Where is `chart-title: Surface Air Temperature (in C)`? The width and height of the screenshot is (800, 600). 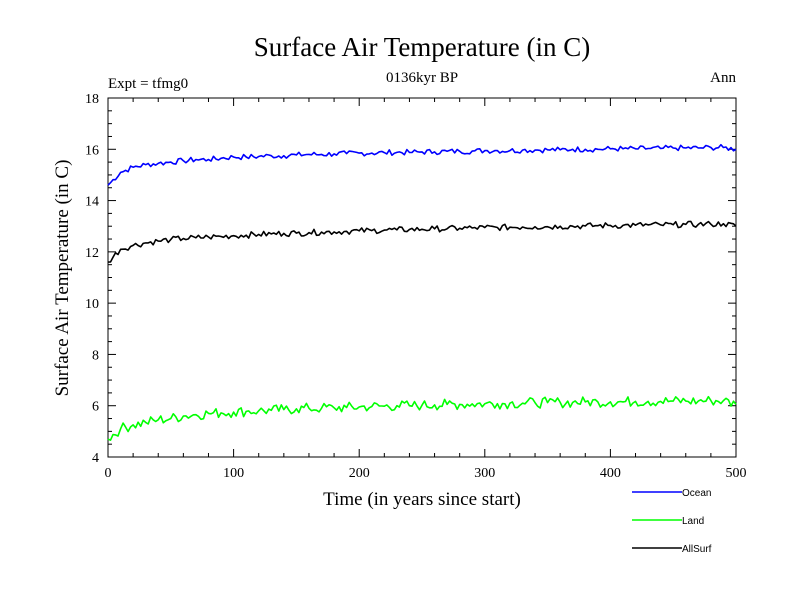
chart-title: Surface Air Temperature (in C) is located at coordinates (422, 47).